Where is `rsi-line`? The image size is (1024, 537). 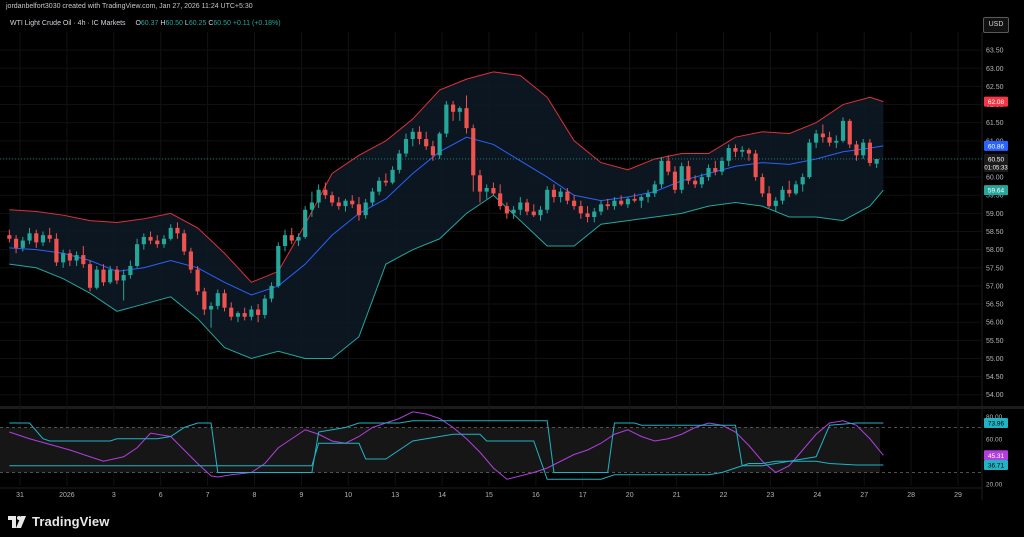
rsi-line is located at coordinates (446, 445).